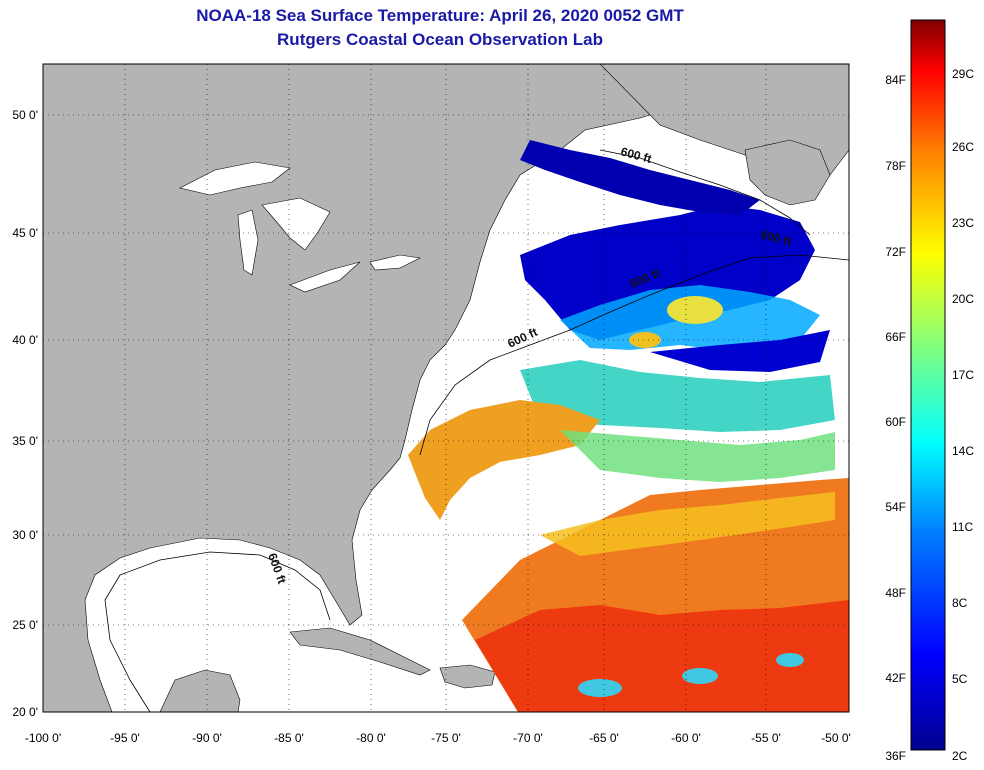 This screenshot has width=984, height=770. Describe the element at coordinates (25, 233) in the screenshot. I see `lat-tick-label: 45 0'` at that location.